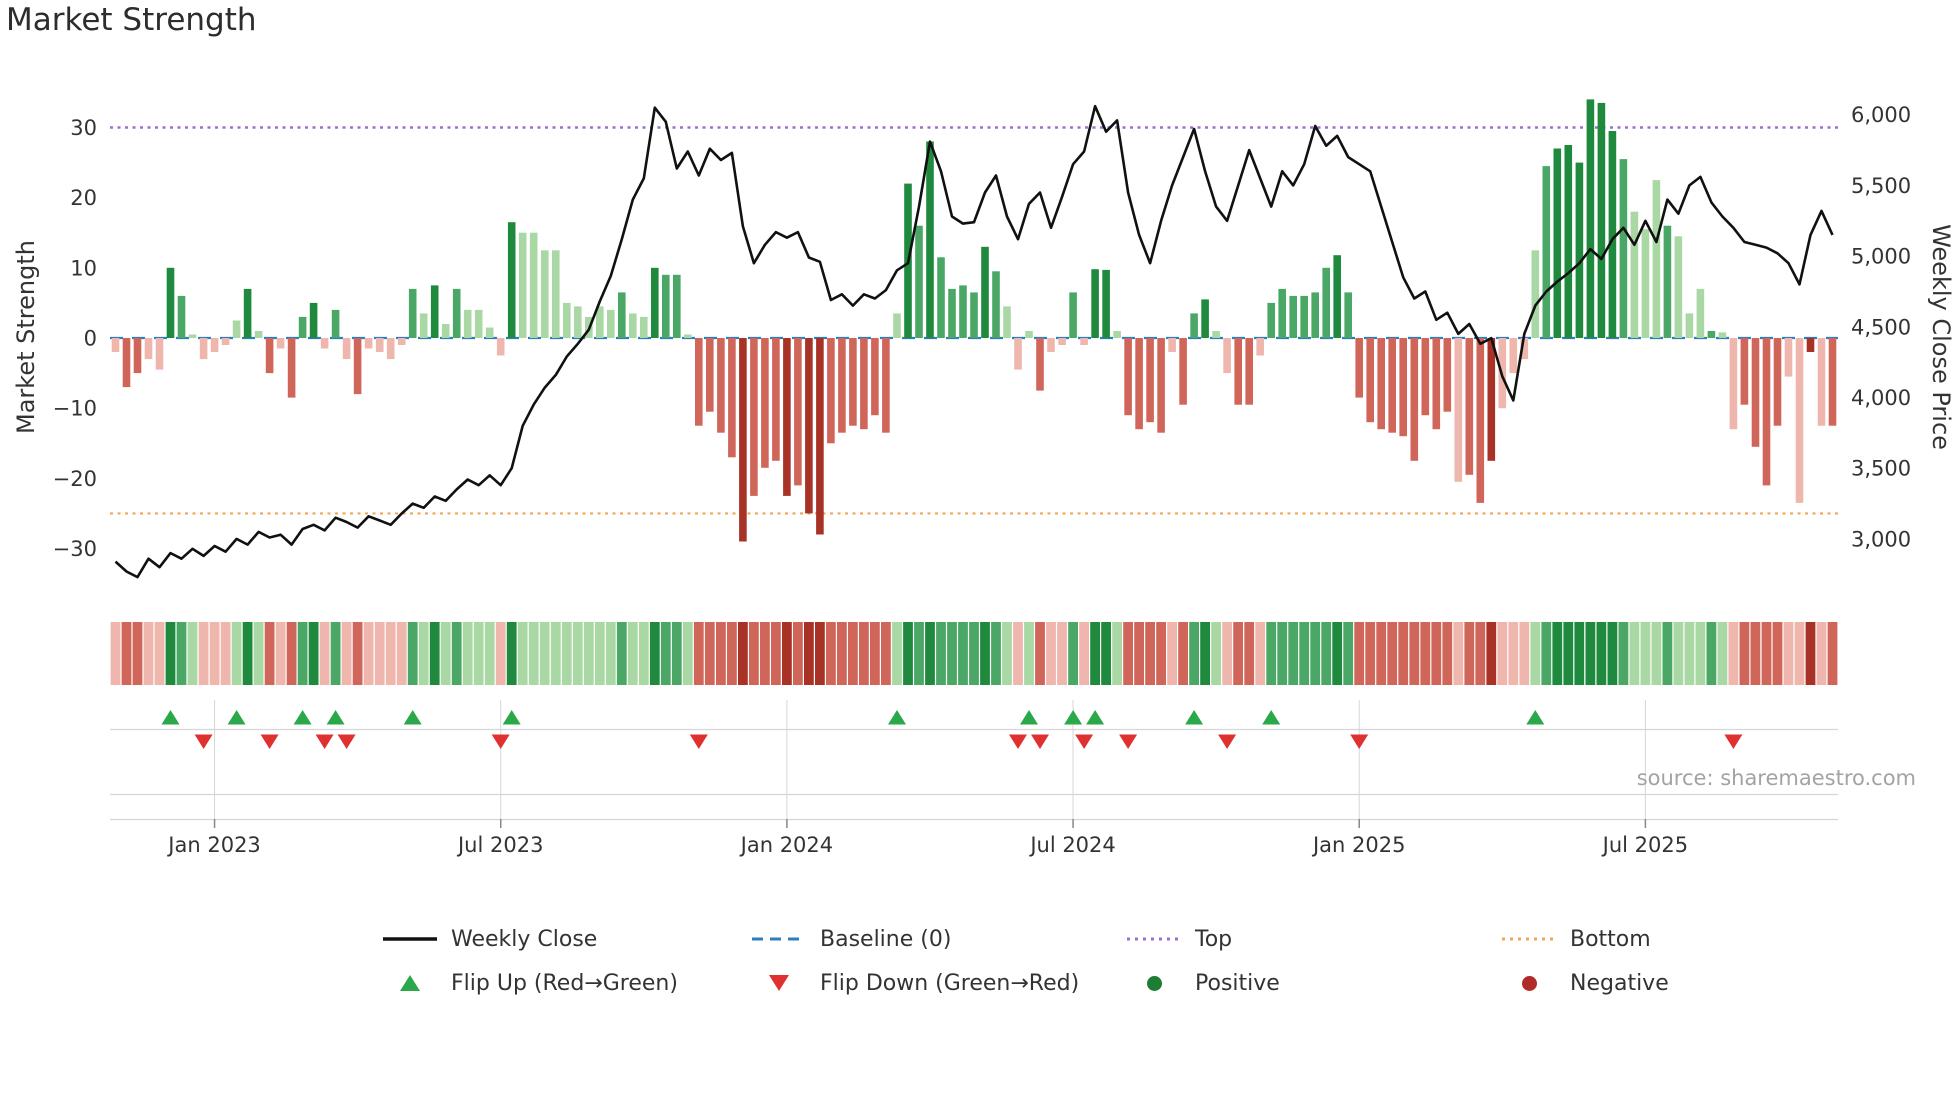 This screenshot has width=1960, height=1102. Describe the element at coordinates (950, 983) in the screenshot. I see `legend-item-label: Flip Down (Green→Red)` at that location.